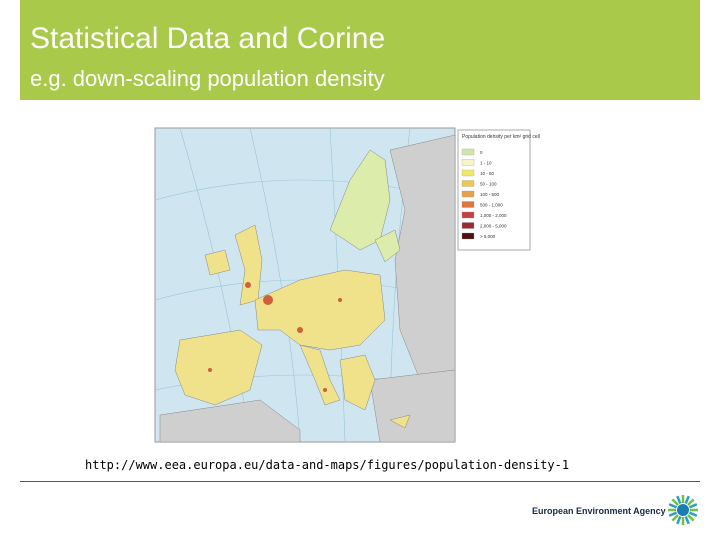 Image resolution: width=720 pixels, height=540 pixels. Describe the element at coordinates (208, 38) in the screenshot. I see `slide-title: Statistical Data and Corine` at that location.